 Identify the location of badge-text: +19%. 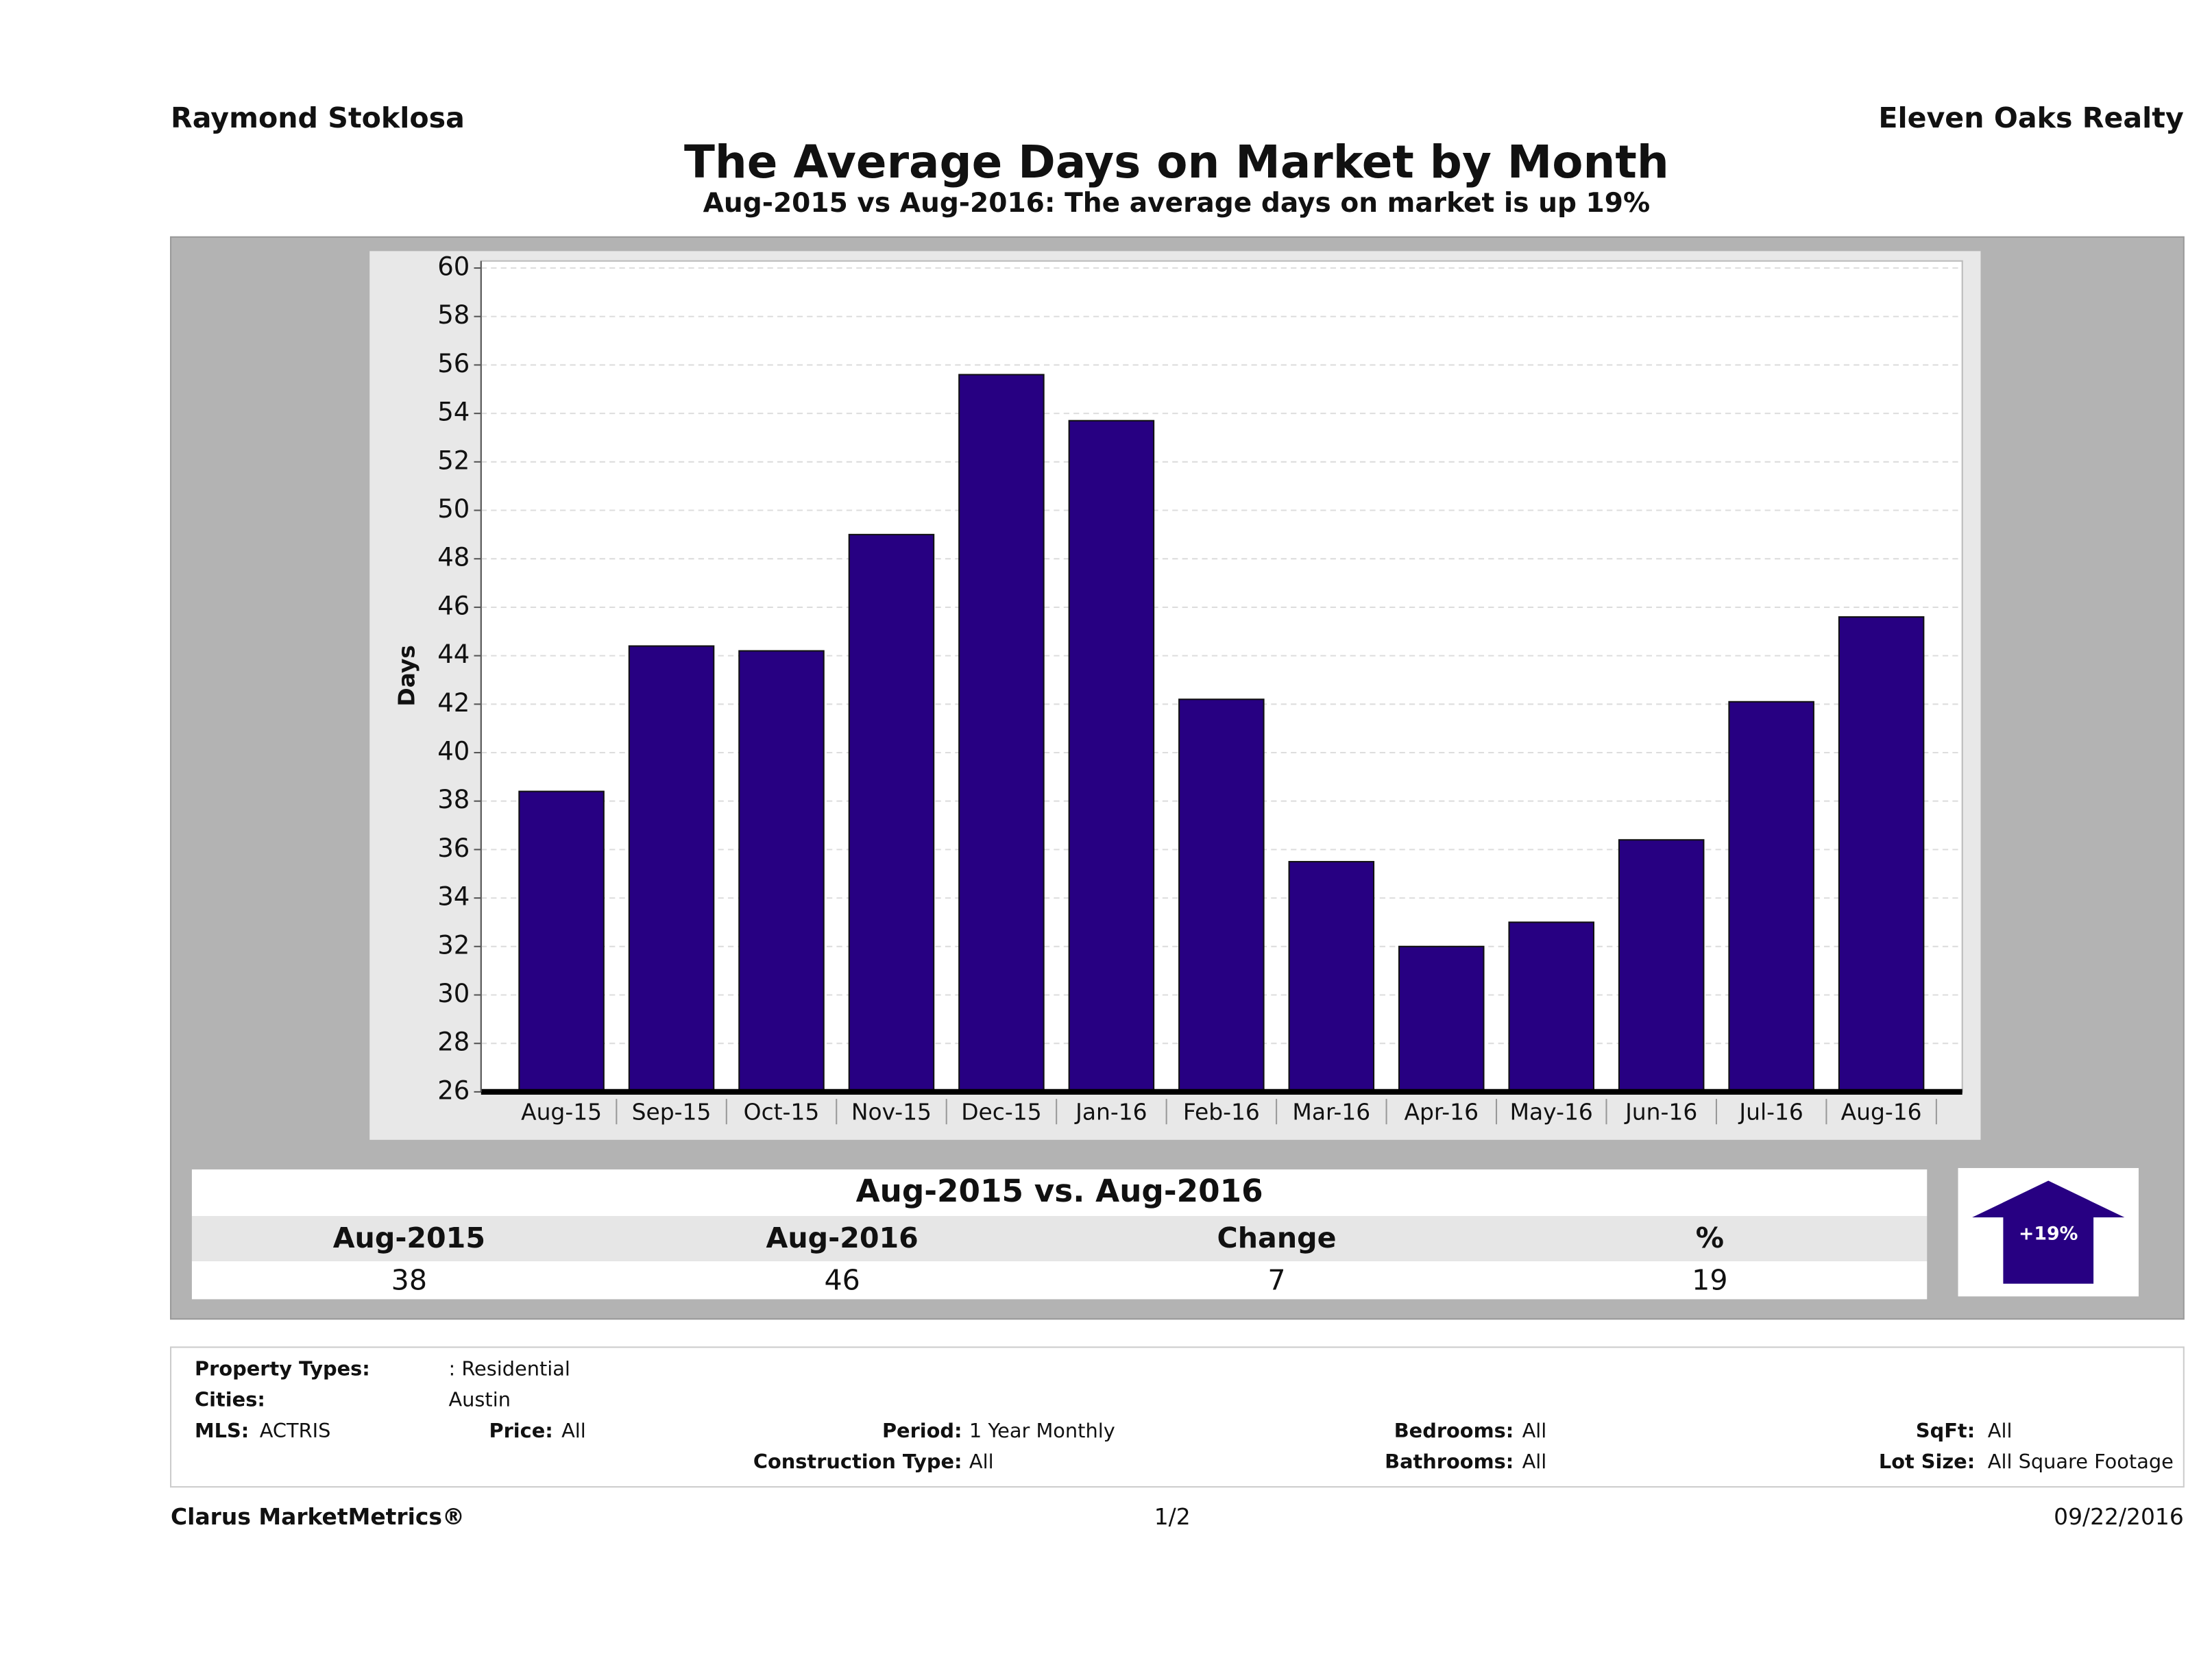
(2048, 1233).